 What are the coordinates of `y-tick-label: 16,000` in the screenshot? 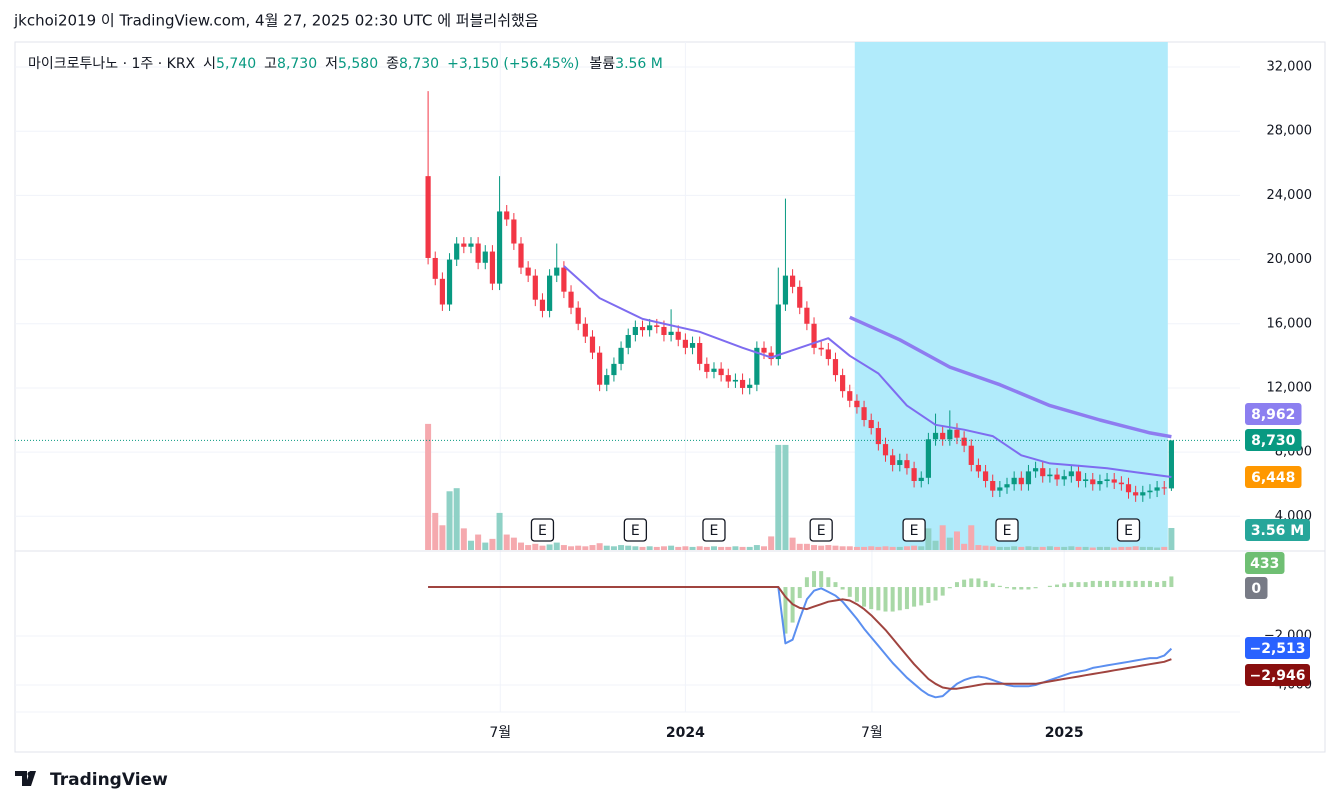 It's located at (1290, 323).